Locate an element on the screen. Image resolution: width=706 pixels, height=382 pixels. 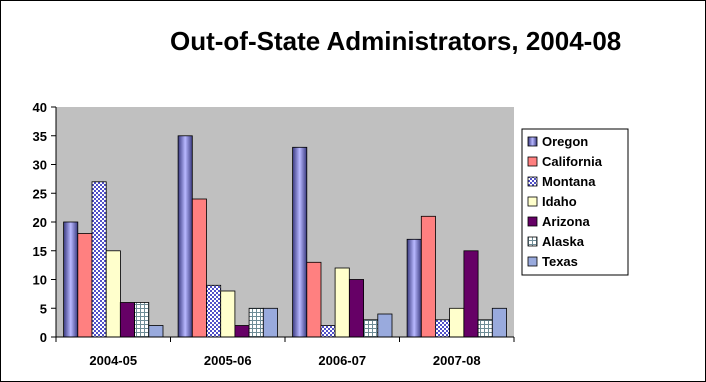
y-tick-label: 20 is located at coordinates (40, 222).